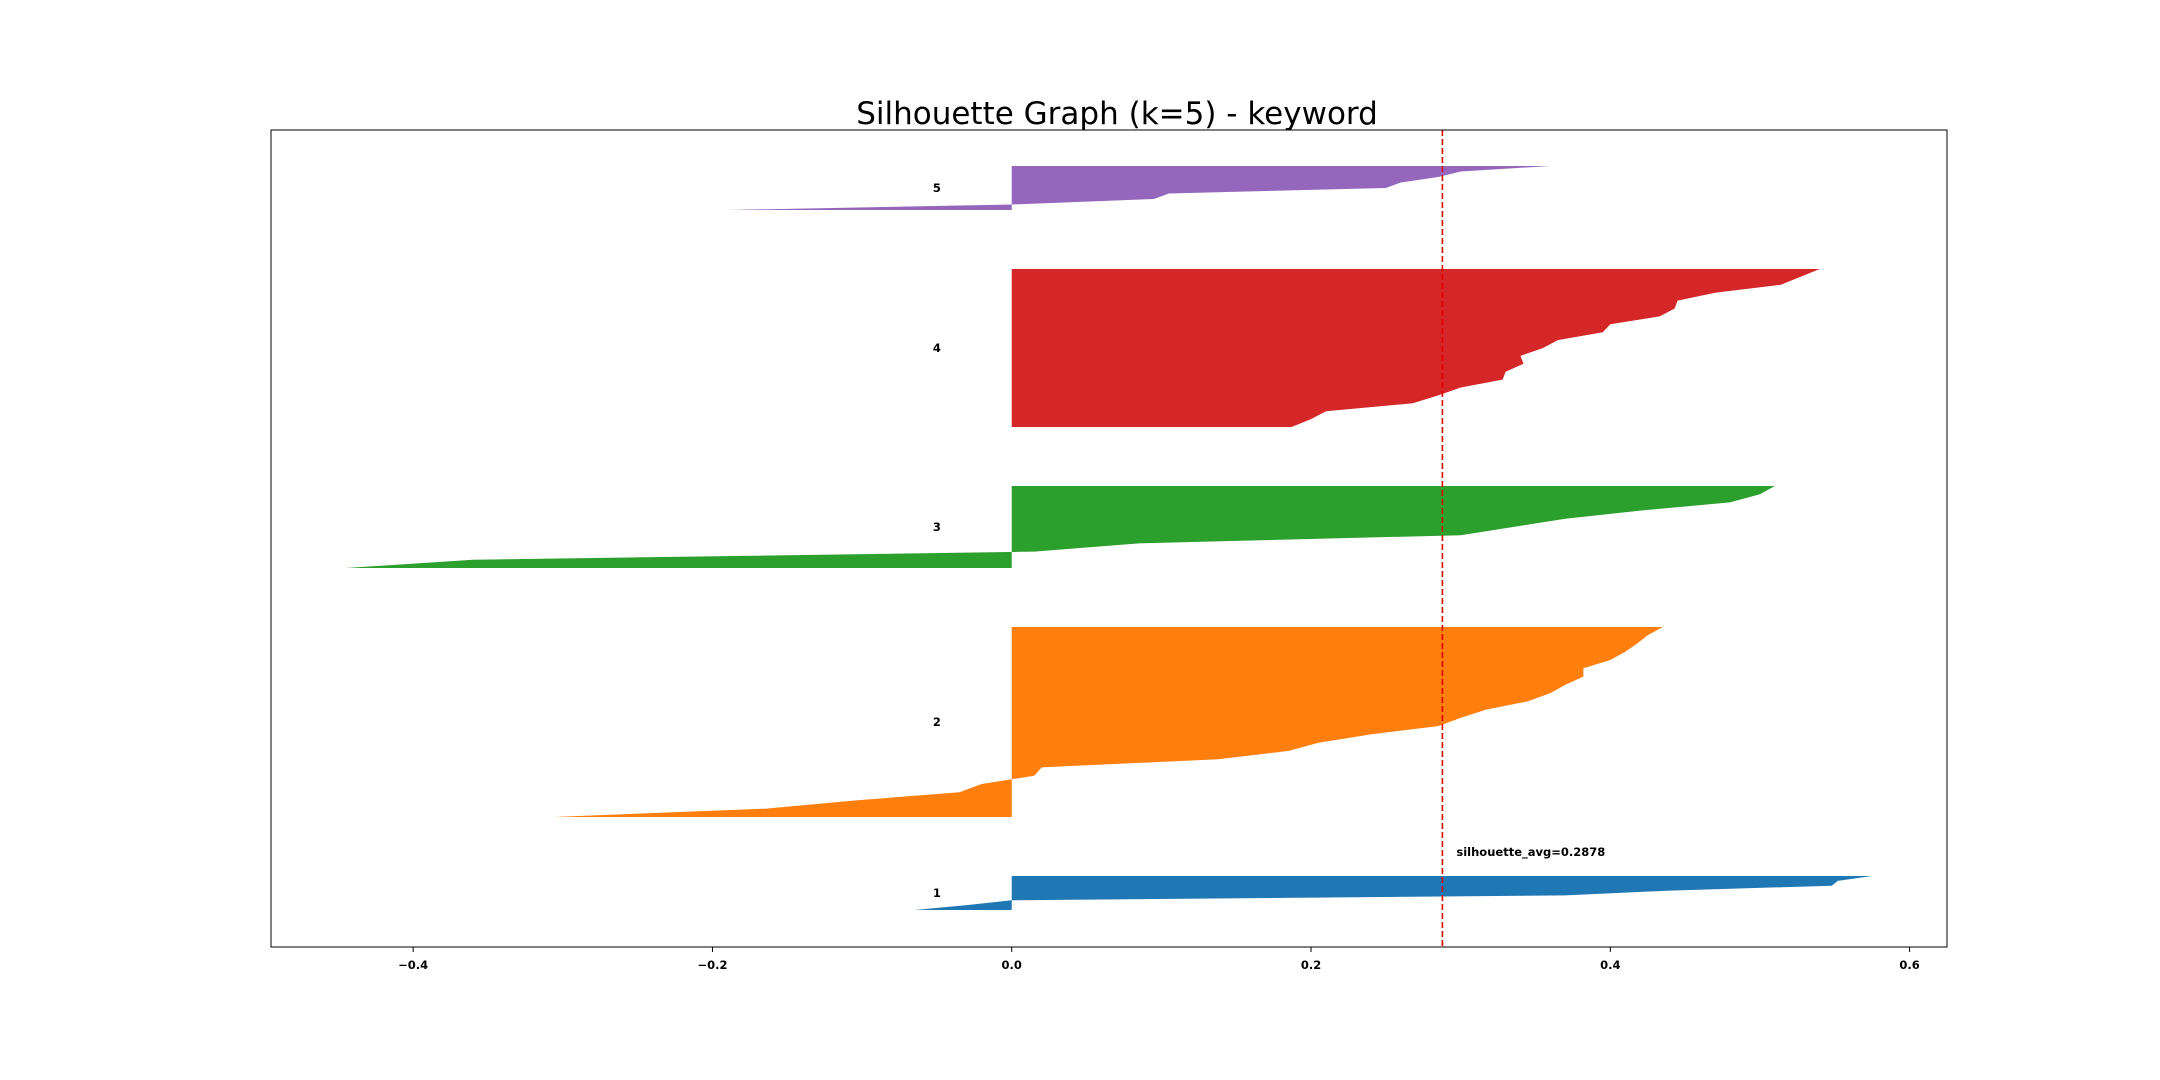 This screenshot has width=2160, height=1080. Describe the element at coordinates (1060, 527) in the screenshot. I see `cluster-3-silhouette` at that location.